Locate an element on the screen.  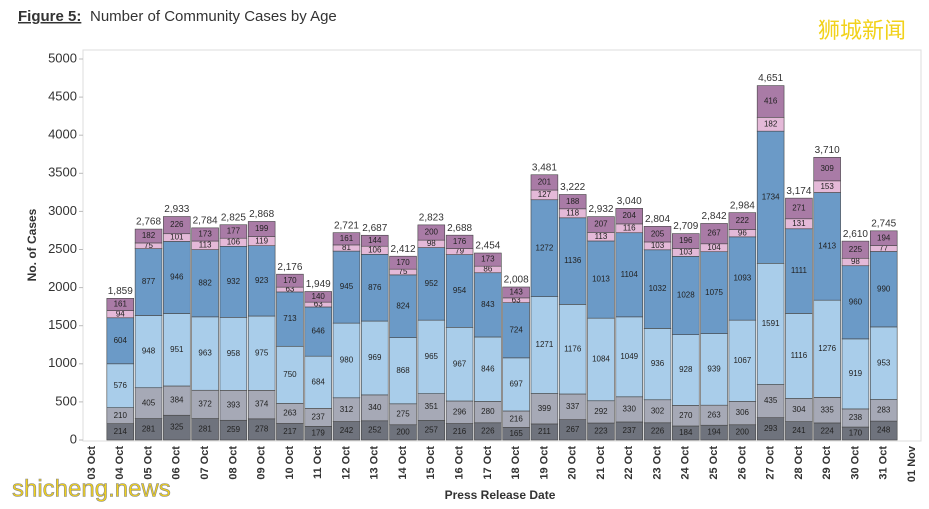
segment-label: 1116 is located at coordinates (799, 355).